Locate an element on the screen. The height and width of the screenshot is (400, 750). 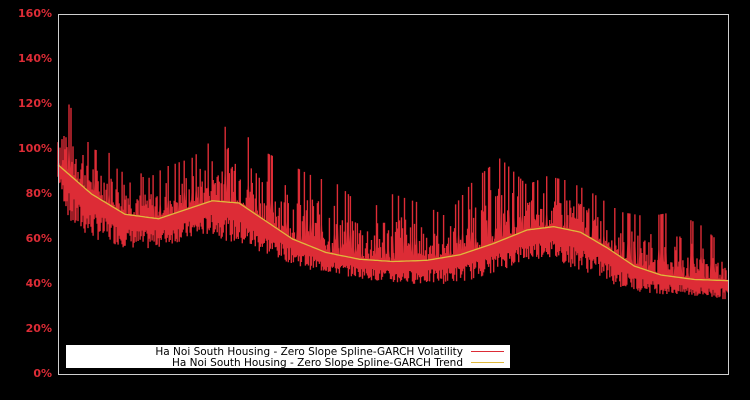
y-tick-label: 100% is located at coordinates (35, 148).